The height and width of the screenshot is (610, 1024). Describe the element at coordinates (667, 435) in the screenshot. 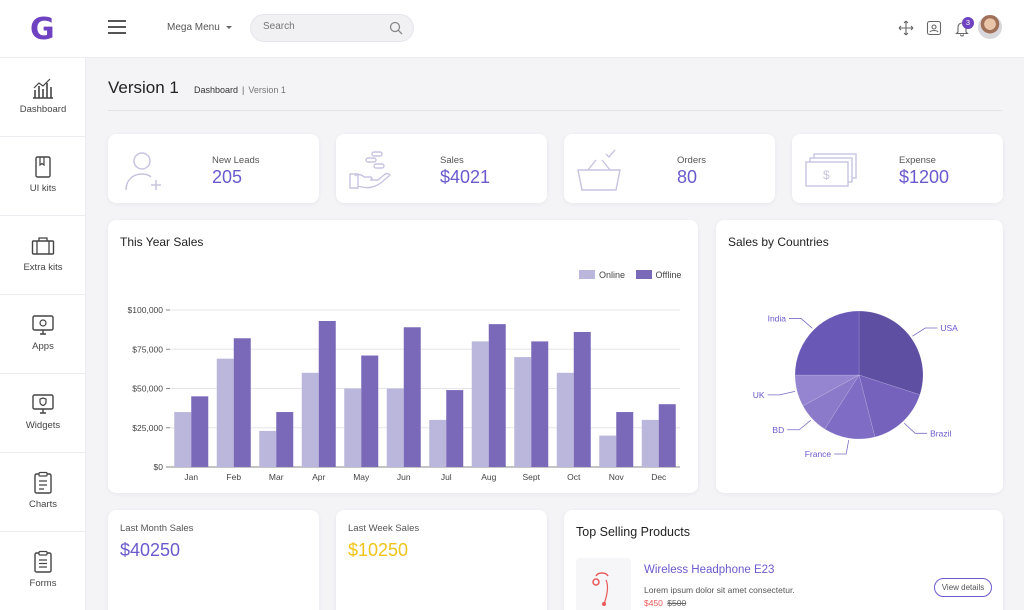

I see `bar-offline-dec` at that location.